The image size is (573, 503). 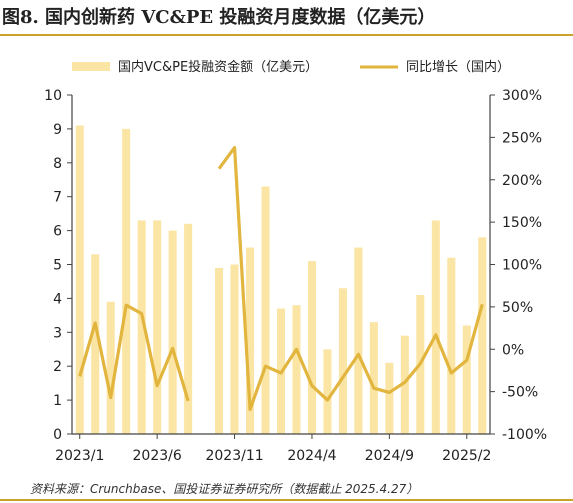 I want to click on x-tick-label: 2023/6, so click(x=157, y=456).